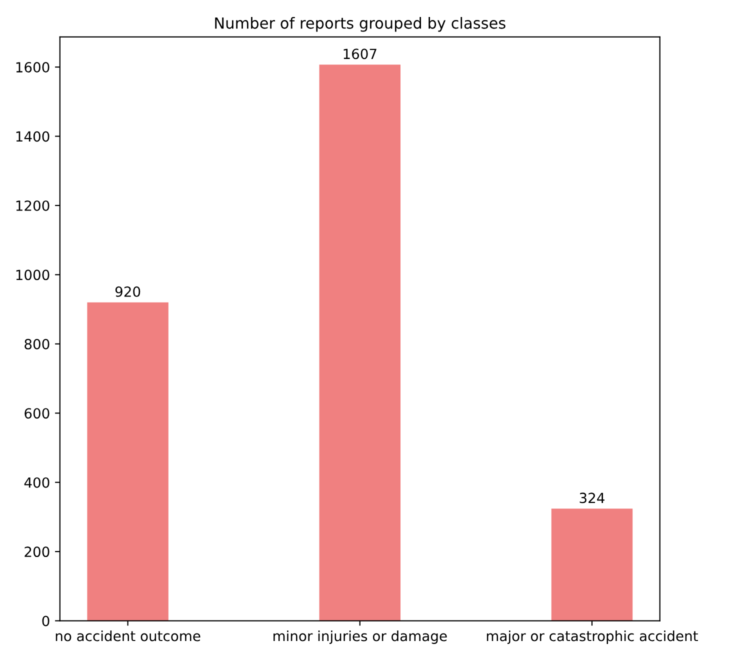 Image resolution: width=749 pixels, height=648 pixels. I want to click on x-tick-label: minor injuries or damage, so click(360, 637).